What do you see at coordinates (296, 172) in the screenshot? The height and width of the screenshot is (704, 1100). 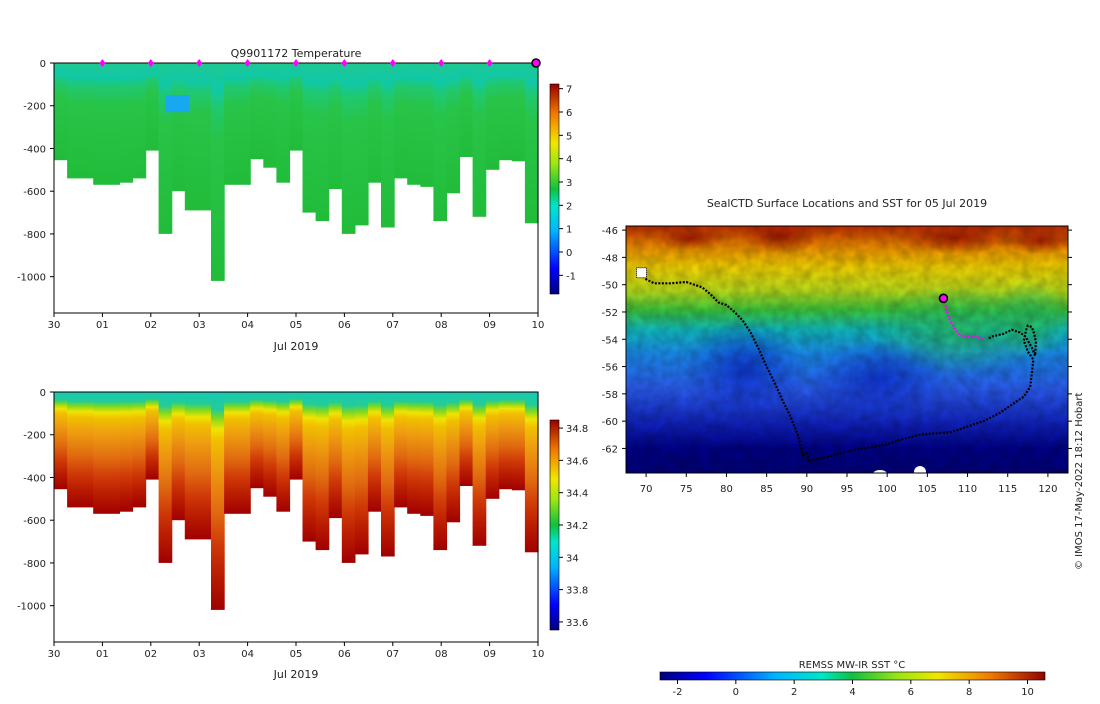 I see `temperature-section-plot` at bounding box center [296, 172].